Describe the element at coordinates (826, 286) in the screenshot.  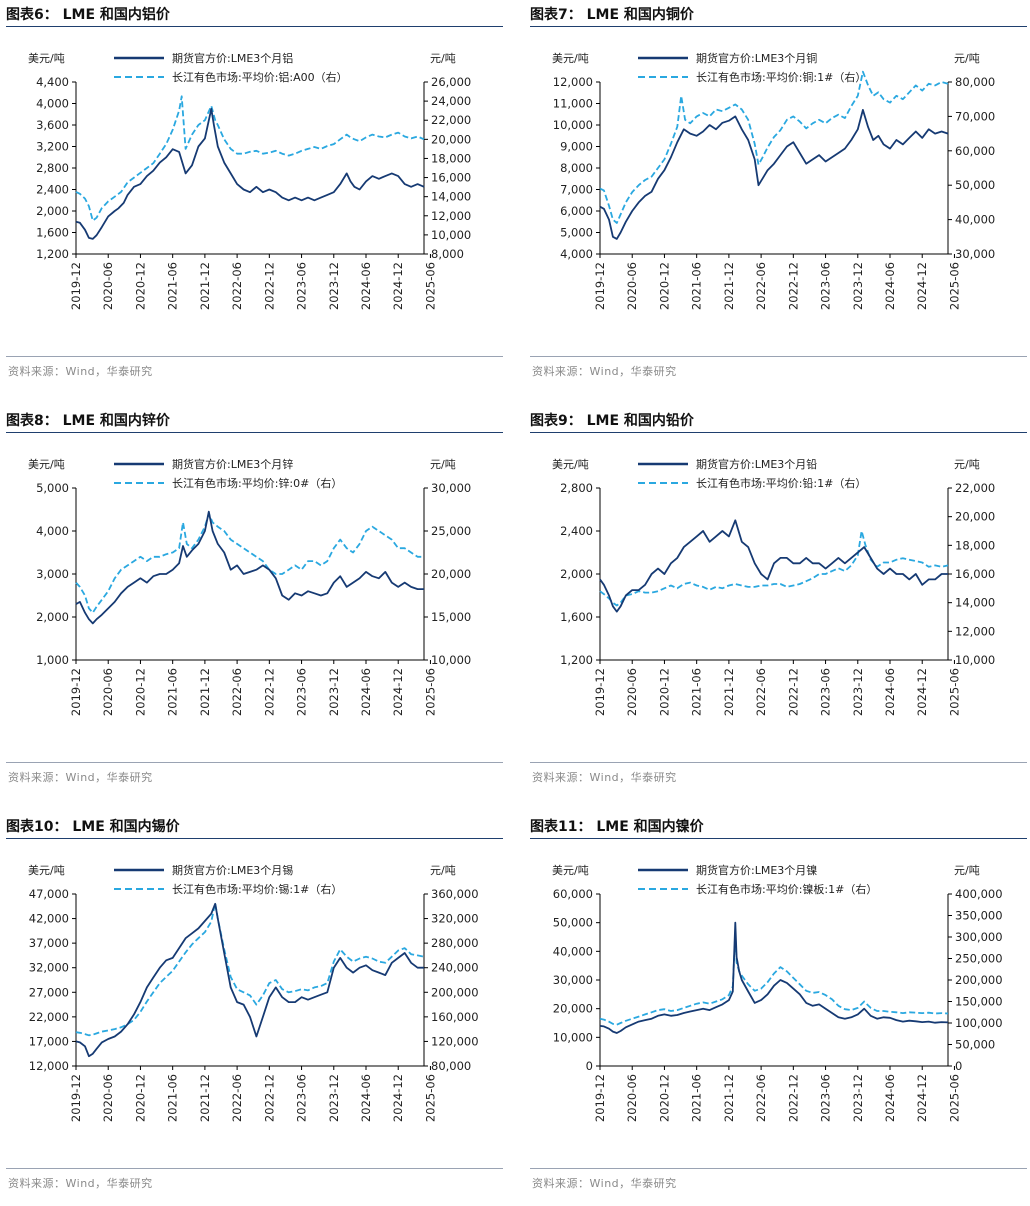
I see `x-tick-label: 2023-06` at that location.